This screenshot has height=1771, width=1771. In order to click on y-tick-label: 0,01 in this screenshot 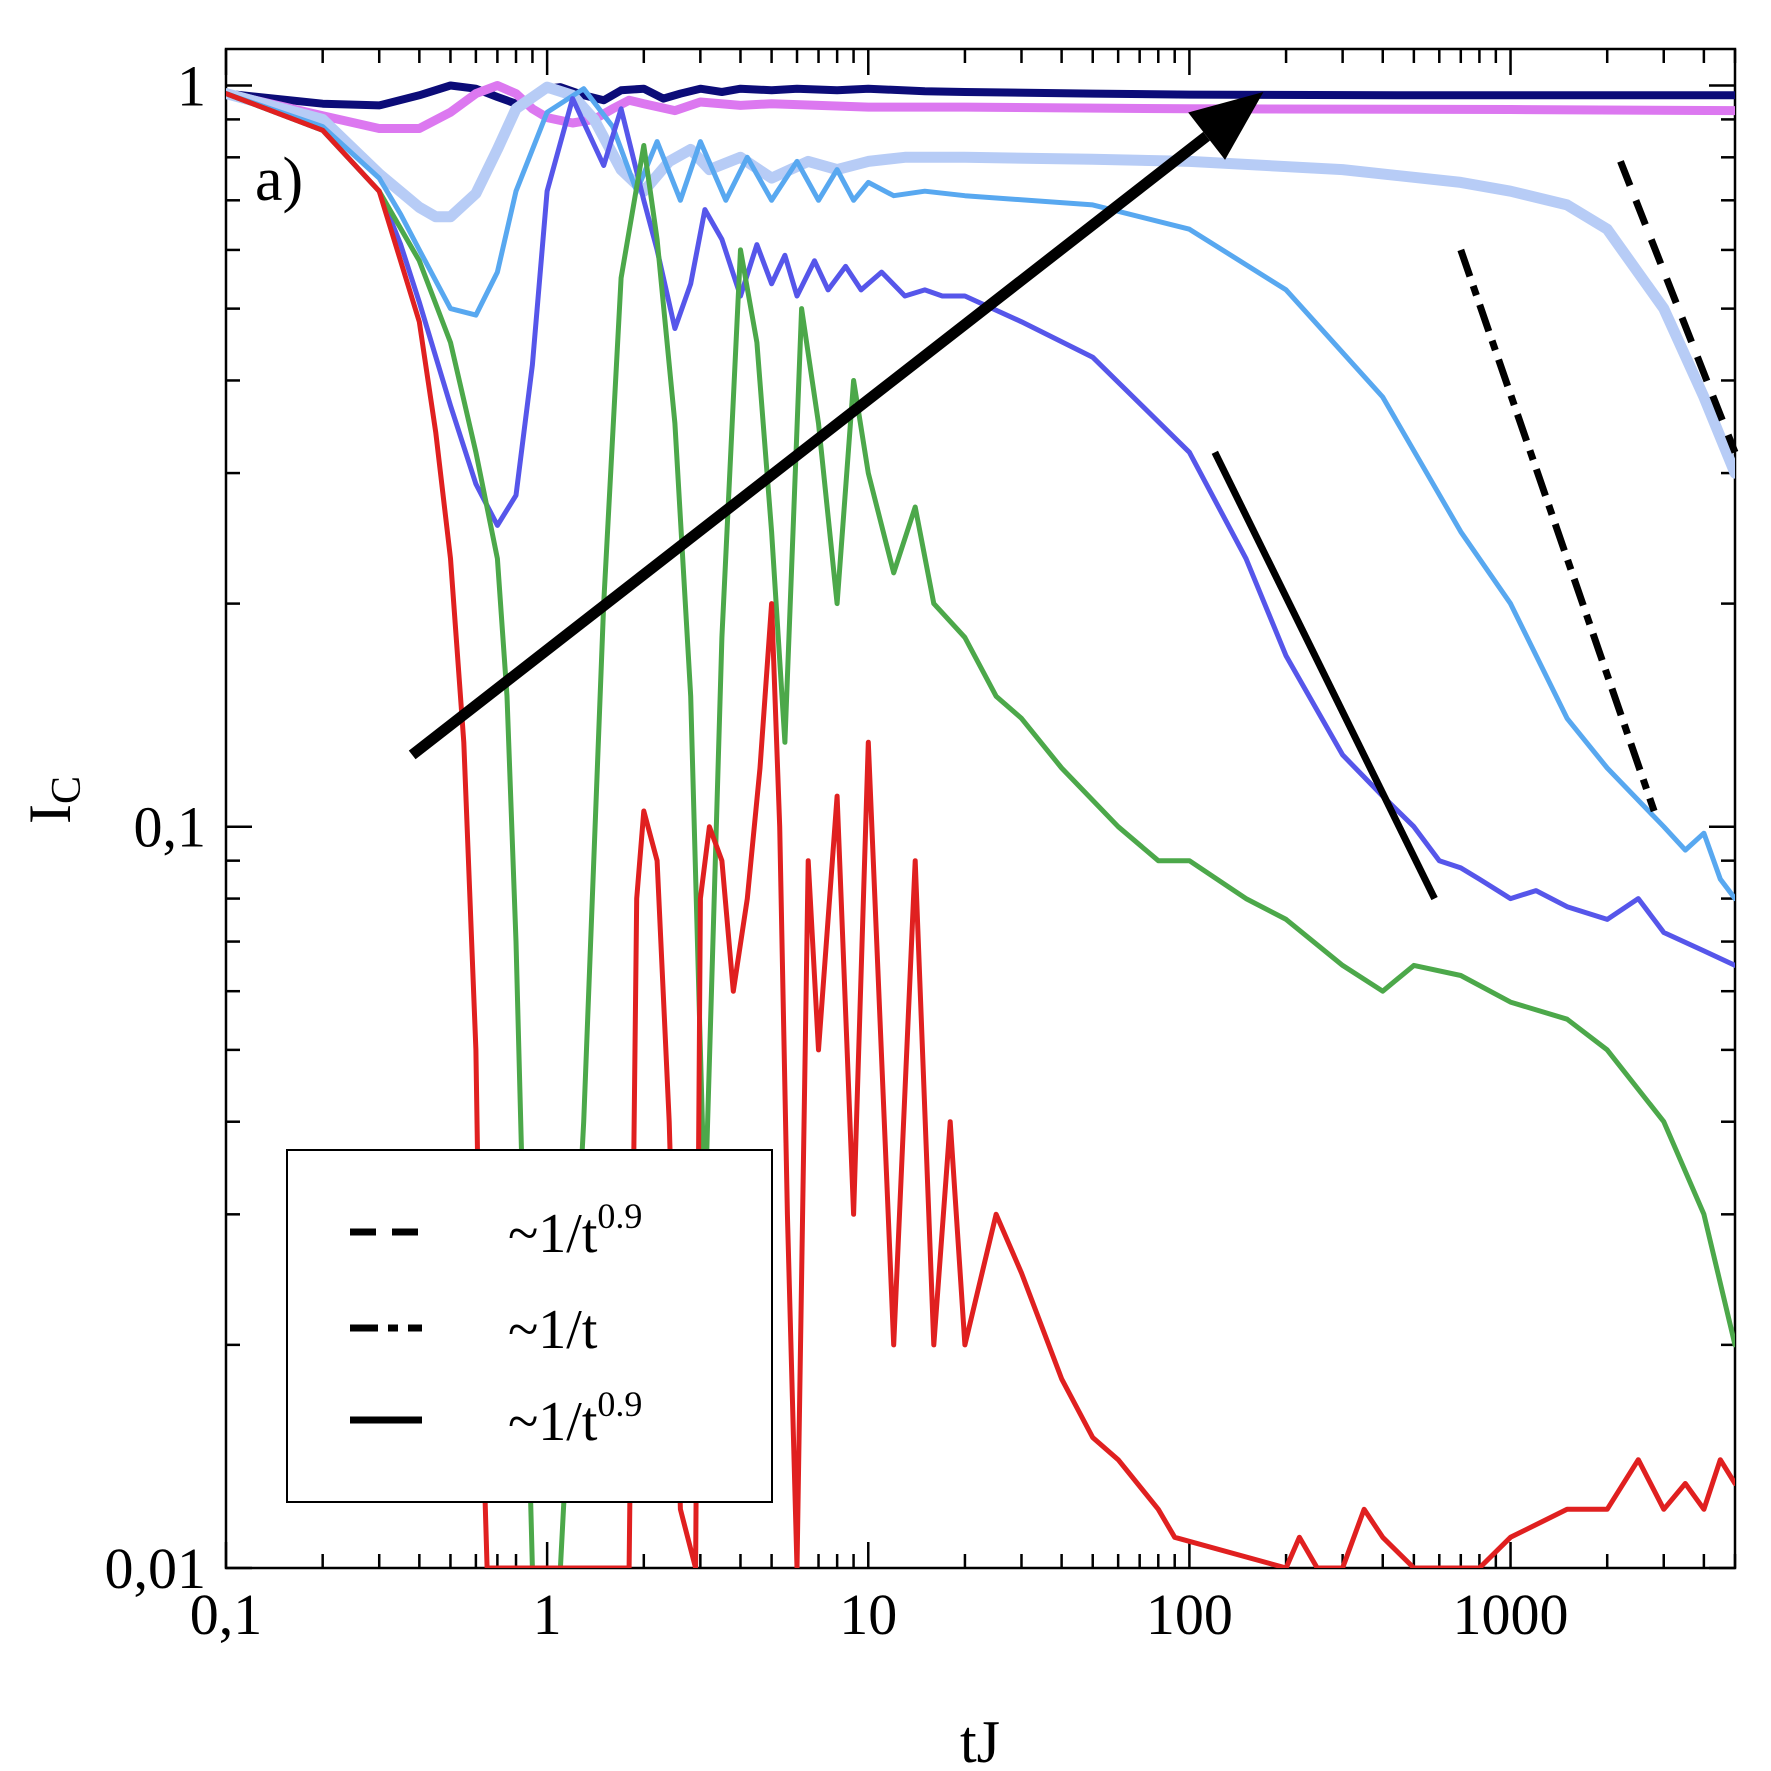, I will do `click(156, 1568)`.